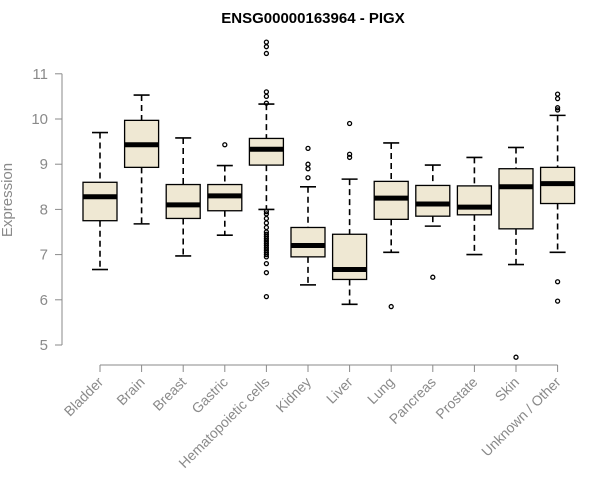  Describe the element at coordinates (39, 119) in the screenshot. I see `y-tick-label-10: 10` at that location.